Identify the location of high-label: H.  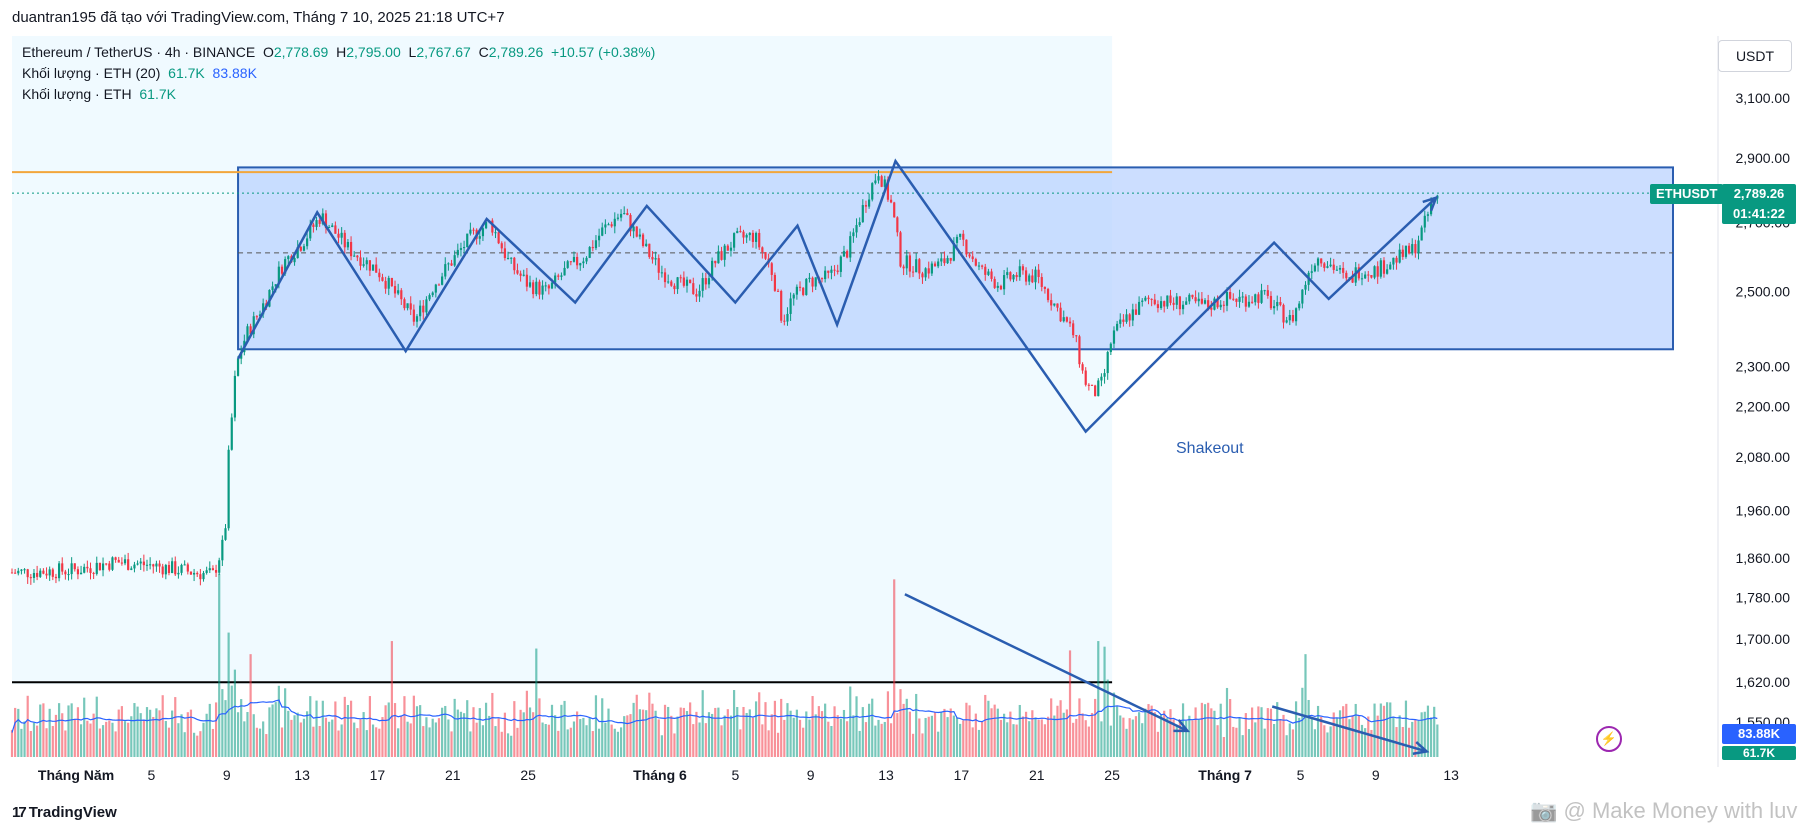
(341, 52).